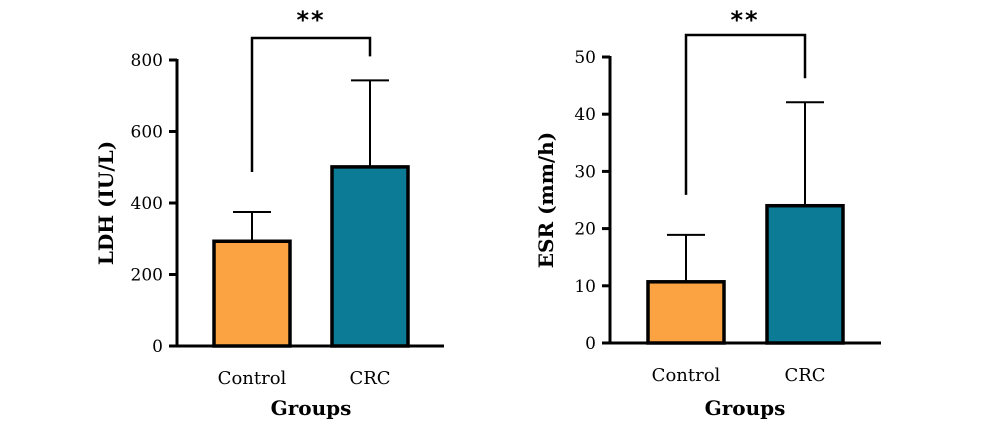  Describe the element at coordinates (369, 378) in the screenshot. I see `ldh-category-label-1: CRC` at that location.